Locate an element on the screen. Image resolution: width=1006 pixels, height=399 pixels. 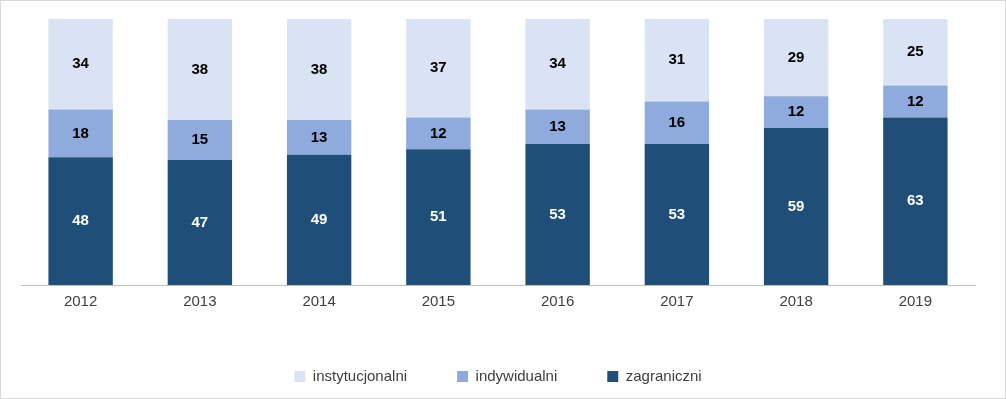
data-label: 51 is located at coordinates (438, 216).